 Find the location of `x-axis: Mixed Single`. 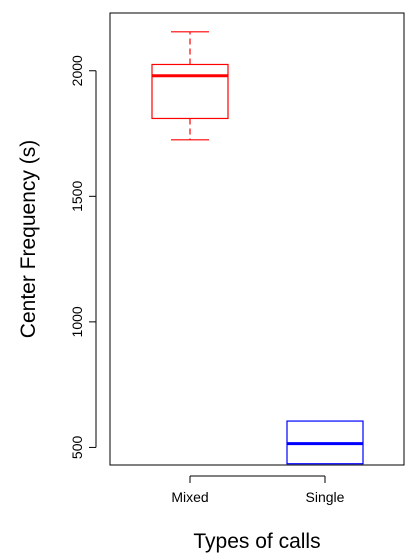

x-axis: Mixed Single is located at coordinates (258, 490).